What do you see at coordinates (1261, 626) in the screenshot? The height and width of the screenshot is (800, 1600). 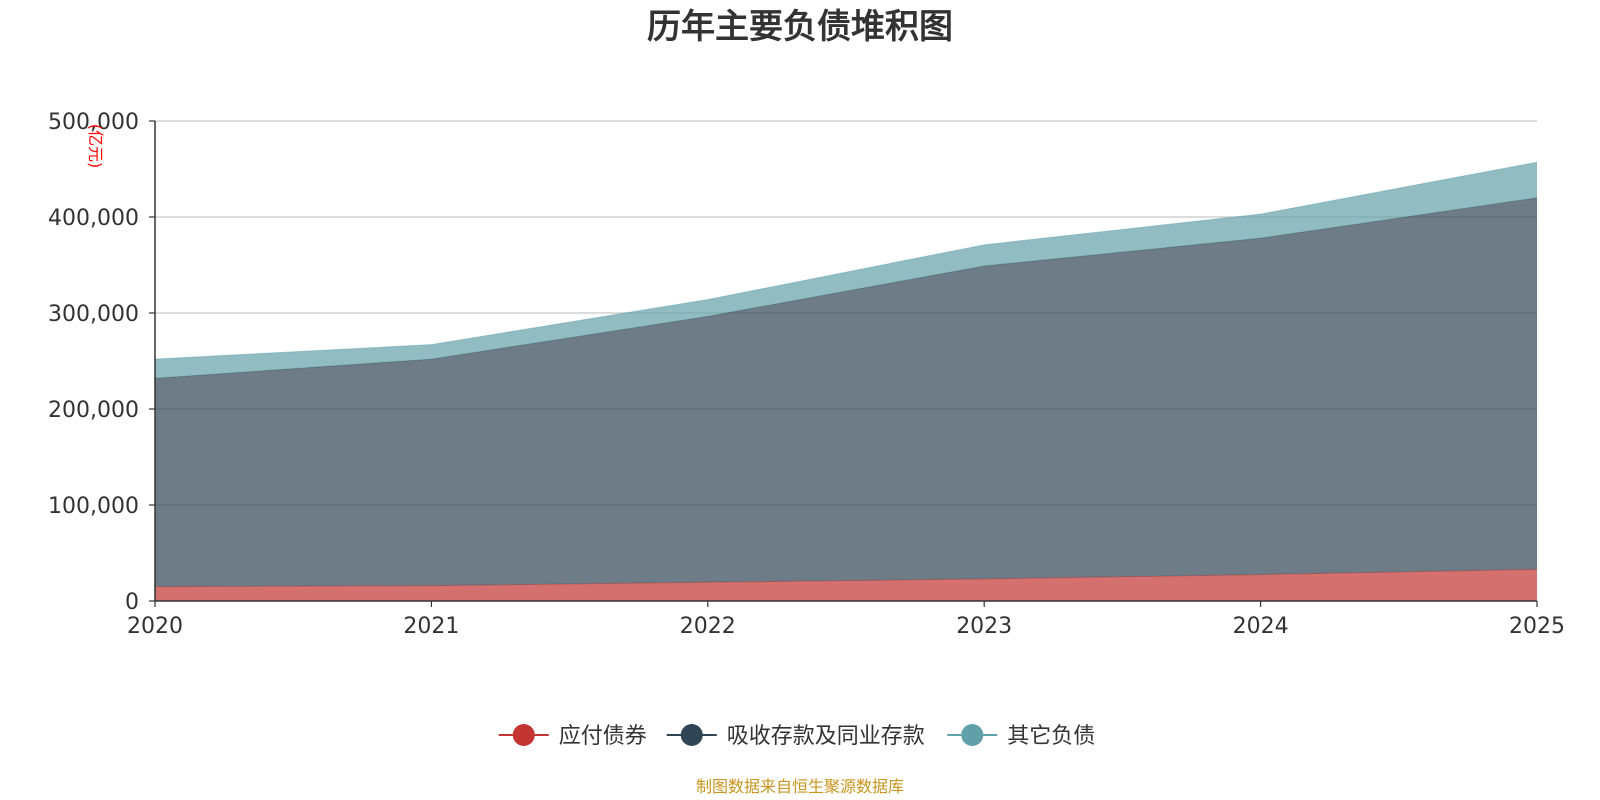 I see `x-tick-label: 2024` at bounding box center [1261, 626].